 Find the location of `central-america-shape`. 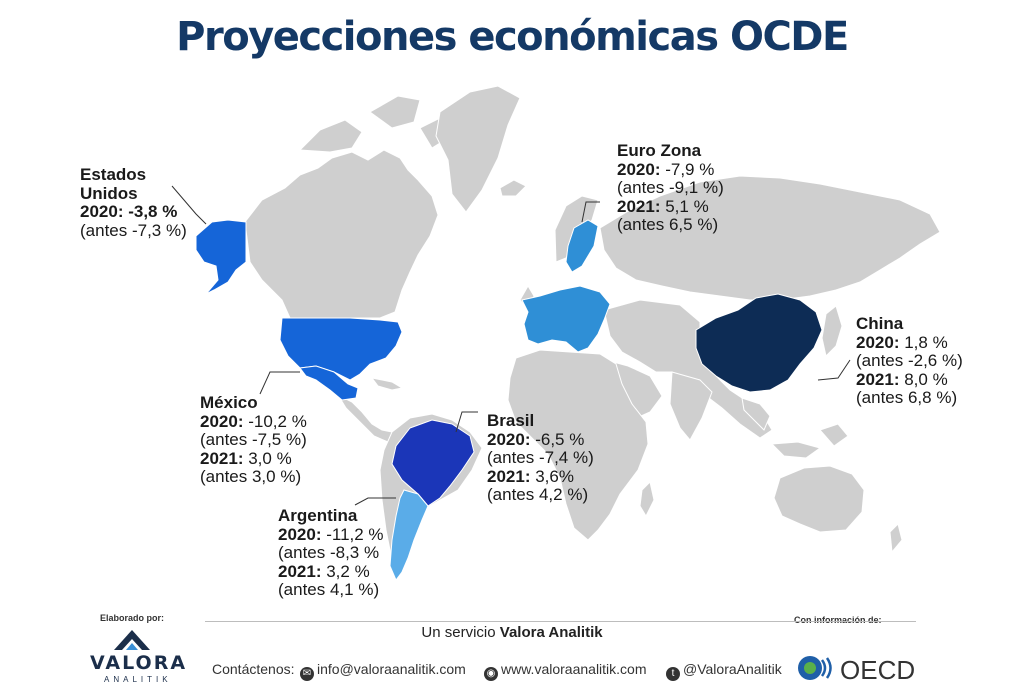

central-america-shape is located at coordinates (364, 418).